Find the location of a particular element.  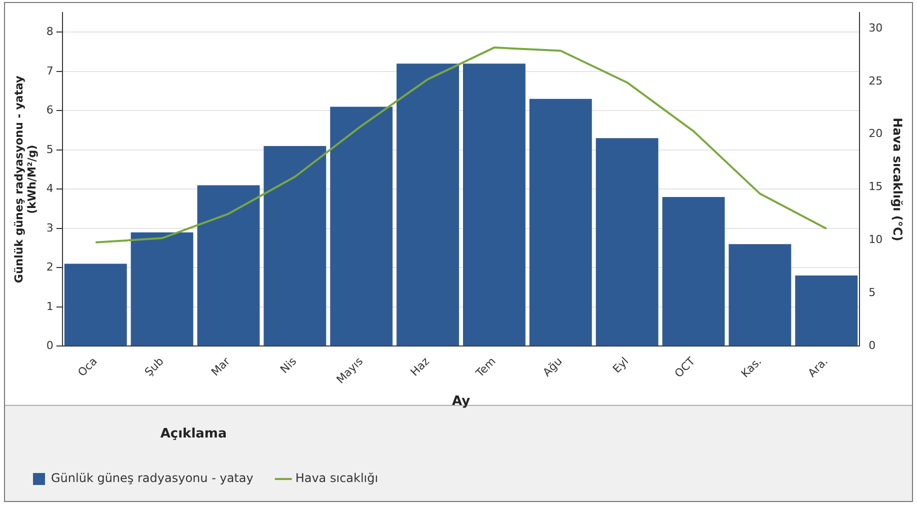

x-tick-label: Mar is located at coordinates (220, 366).